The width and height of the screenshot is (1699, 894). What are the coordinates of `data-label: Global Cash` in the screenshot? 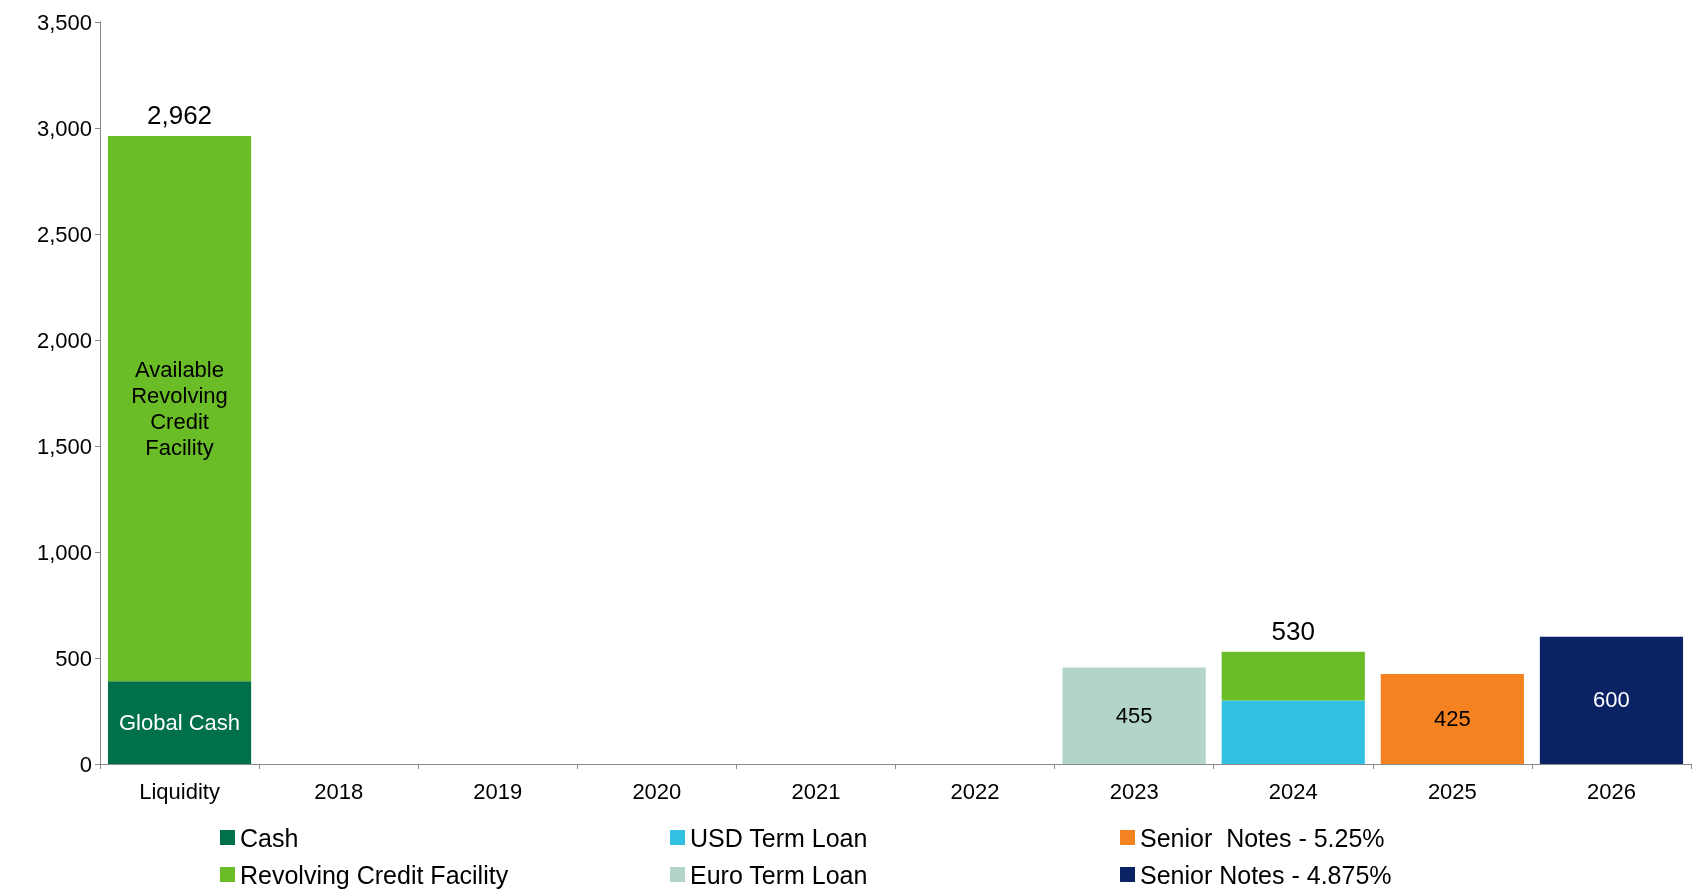 It's located at (180, 722).